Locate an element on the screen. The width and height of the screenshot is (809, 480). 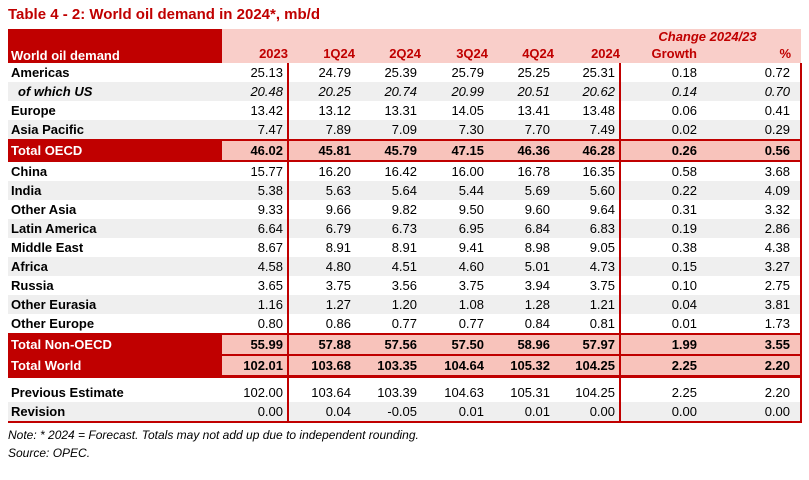
cell-value: 16.35 is located at coordinates (587, 171).